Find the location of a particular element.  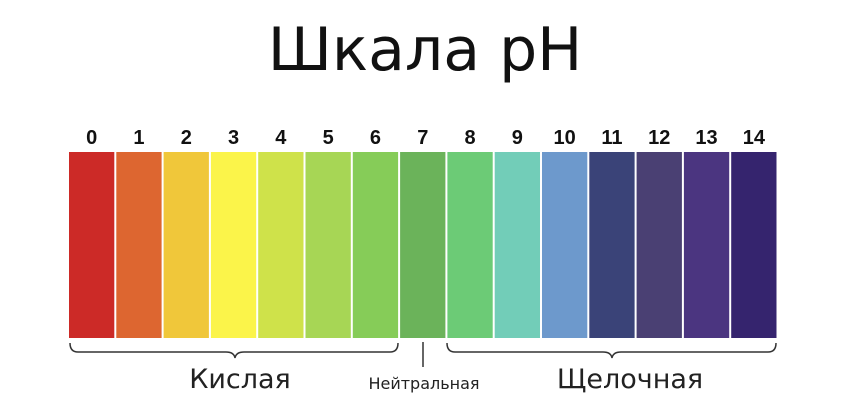

ph-value-label: 5 is located at coordinates (328, 138).